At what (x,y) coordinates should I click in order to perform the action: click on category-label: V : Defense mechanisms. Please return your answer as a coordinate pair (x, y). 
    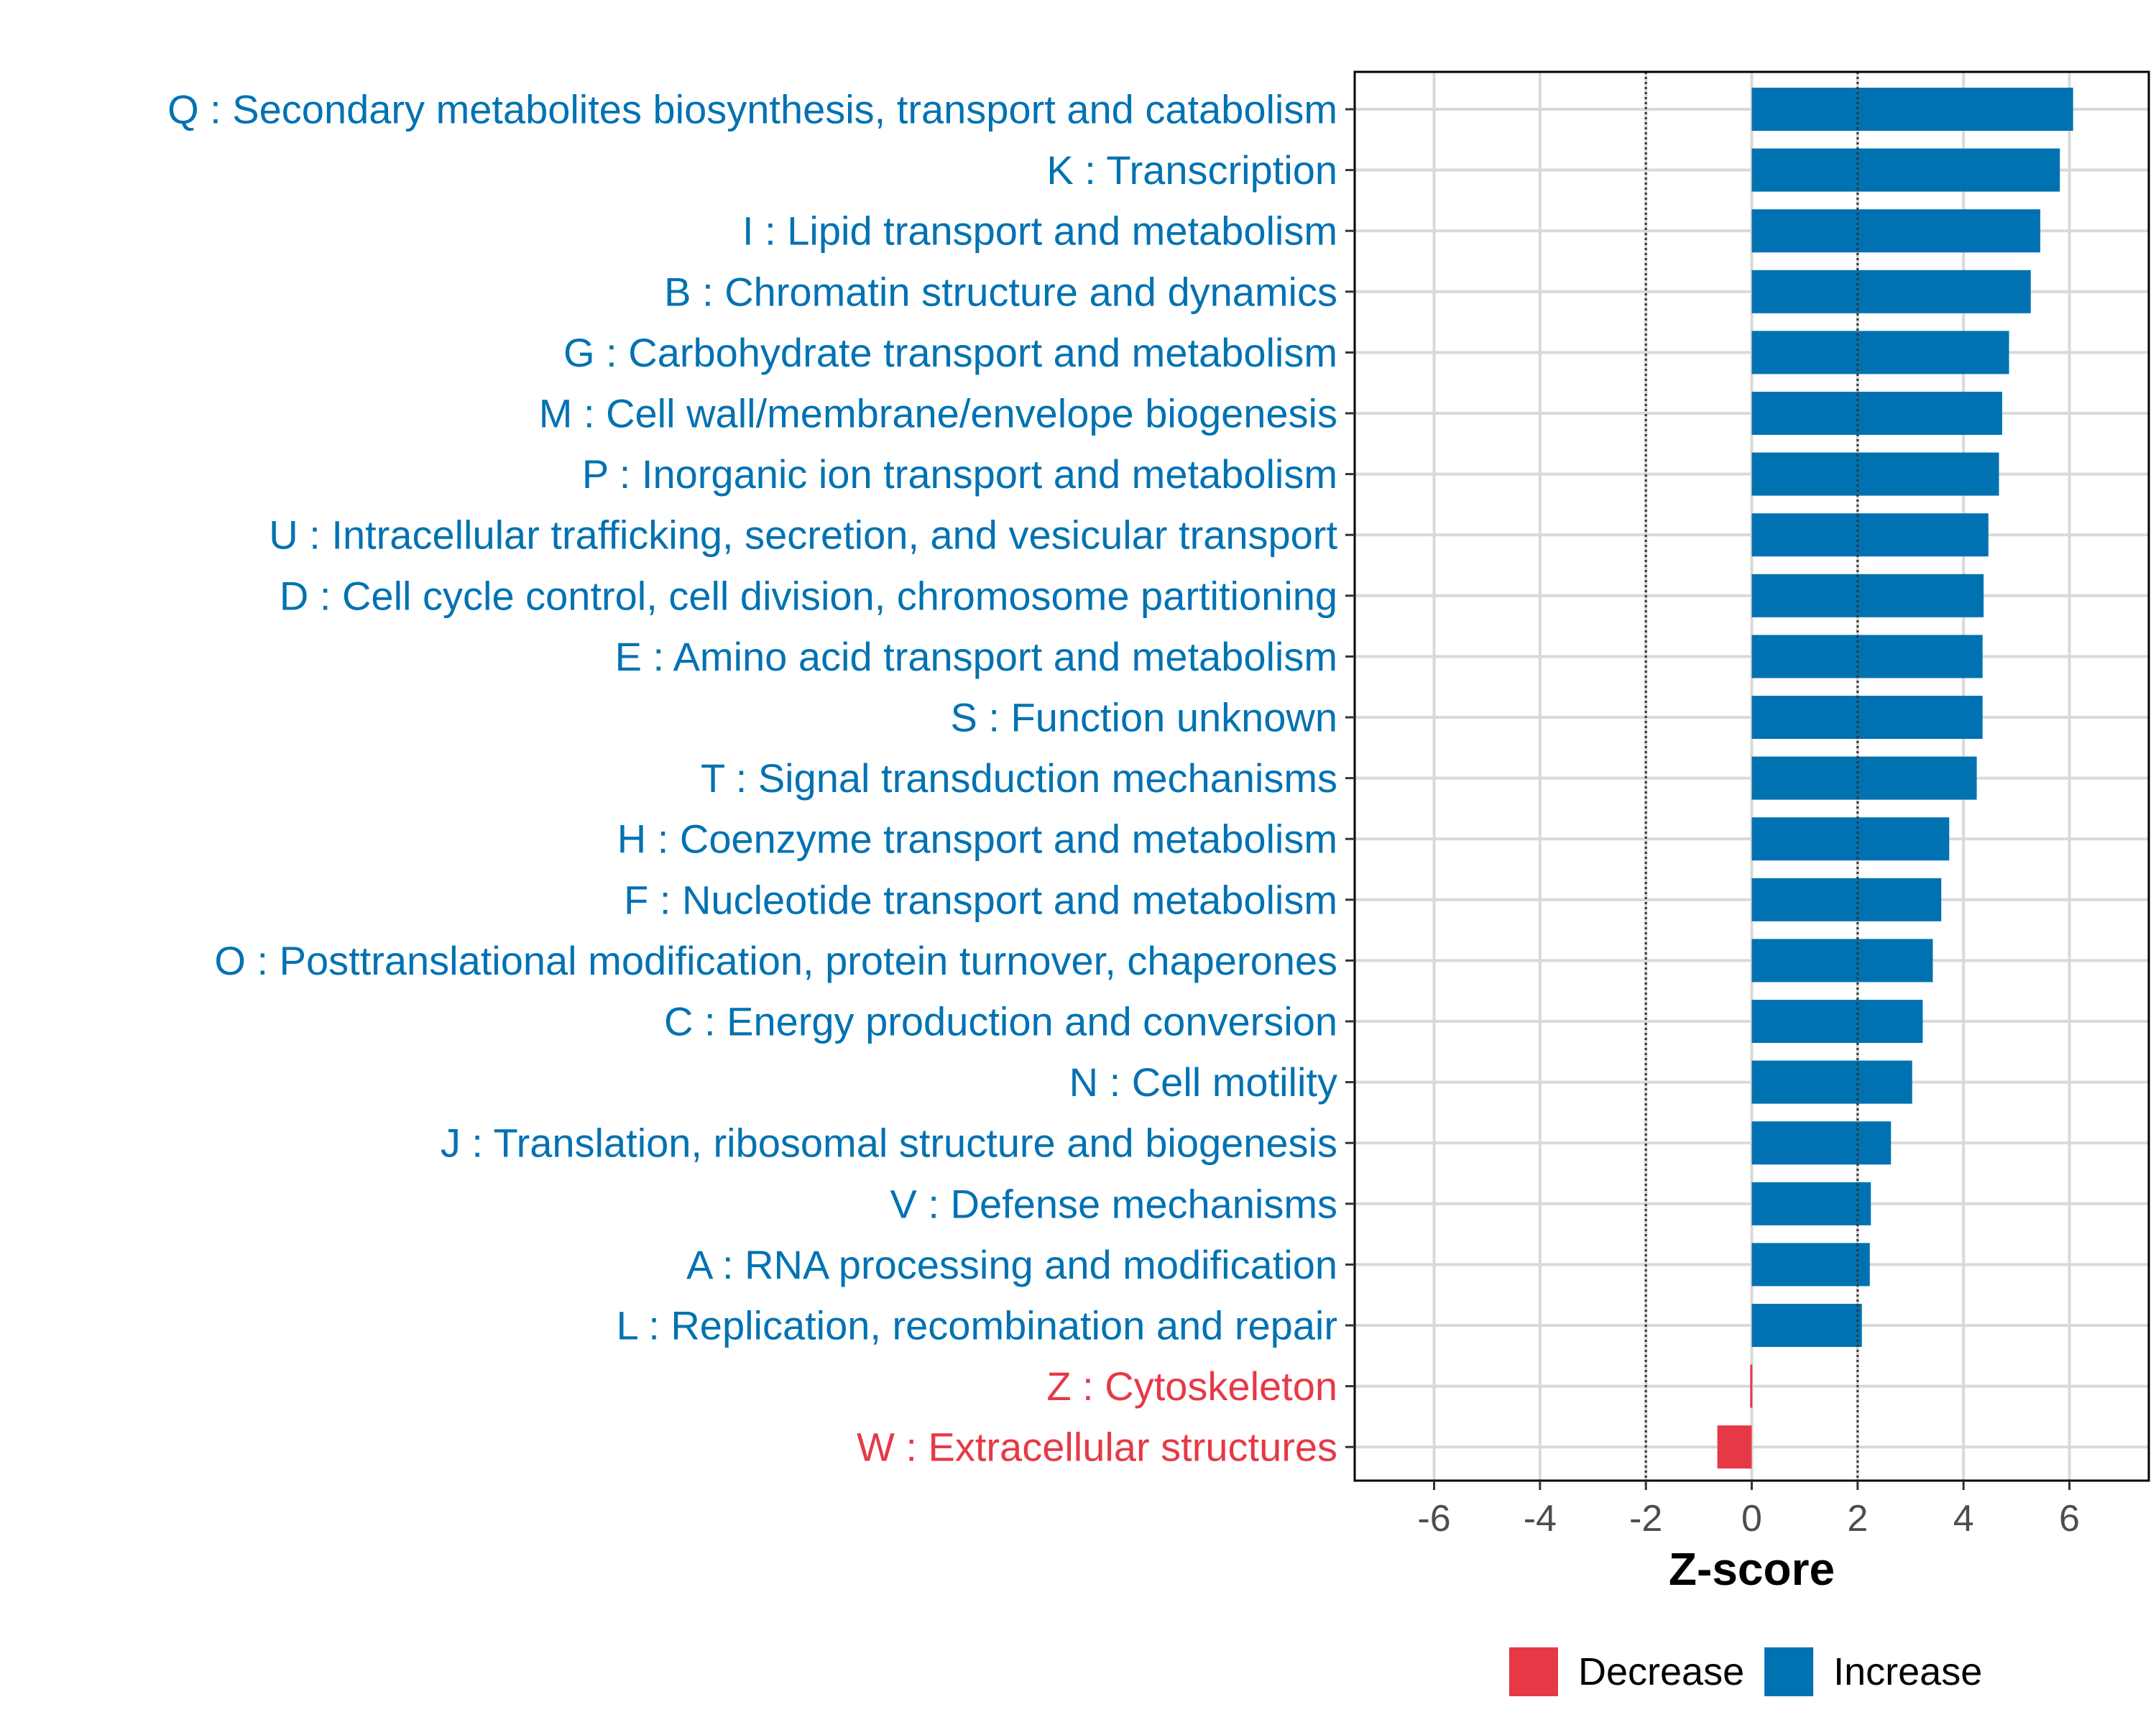
    Looking at the image, I should click on (1113, 1203).